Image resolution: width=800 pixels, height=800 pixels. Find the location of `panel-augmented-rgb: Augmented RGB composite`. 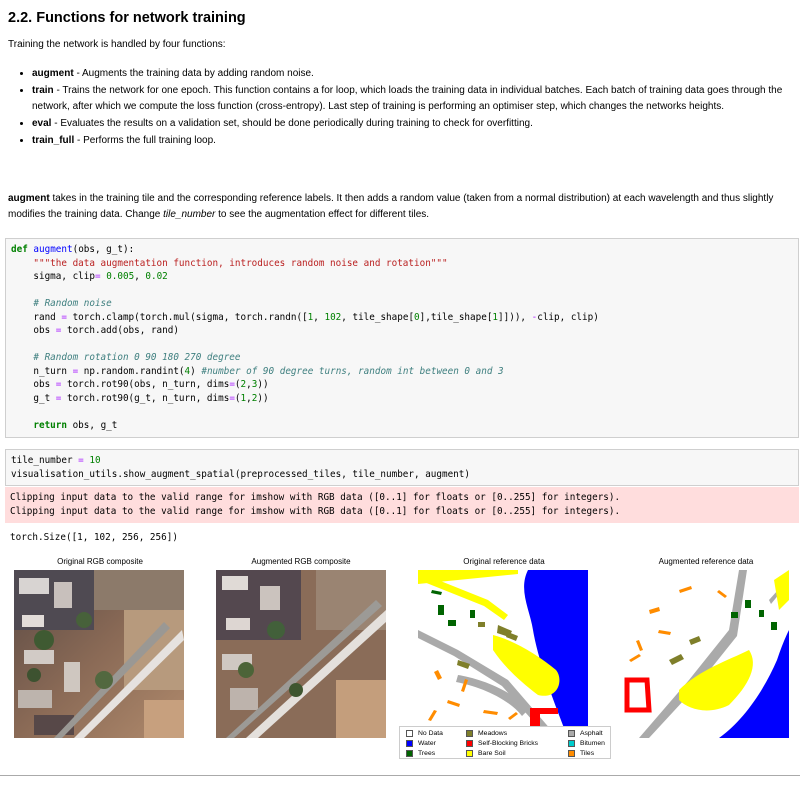

panel-augmented-rgb: Augmented RGB composite is located at coordinates (301, 563).